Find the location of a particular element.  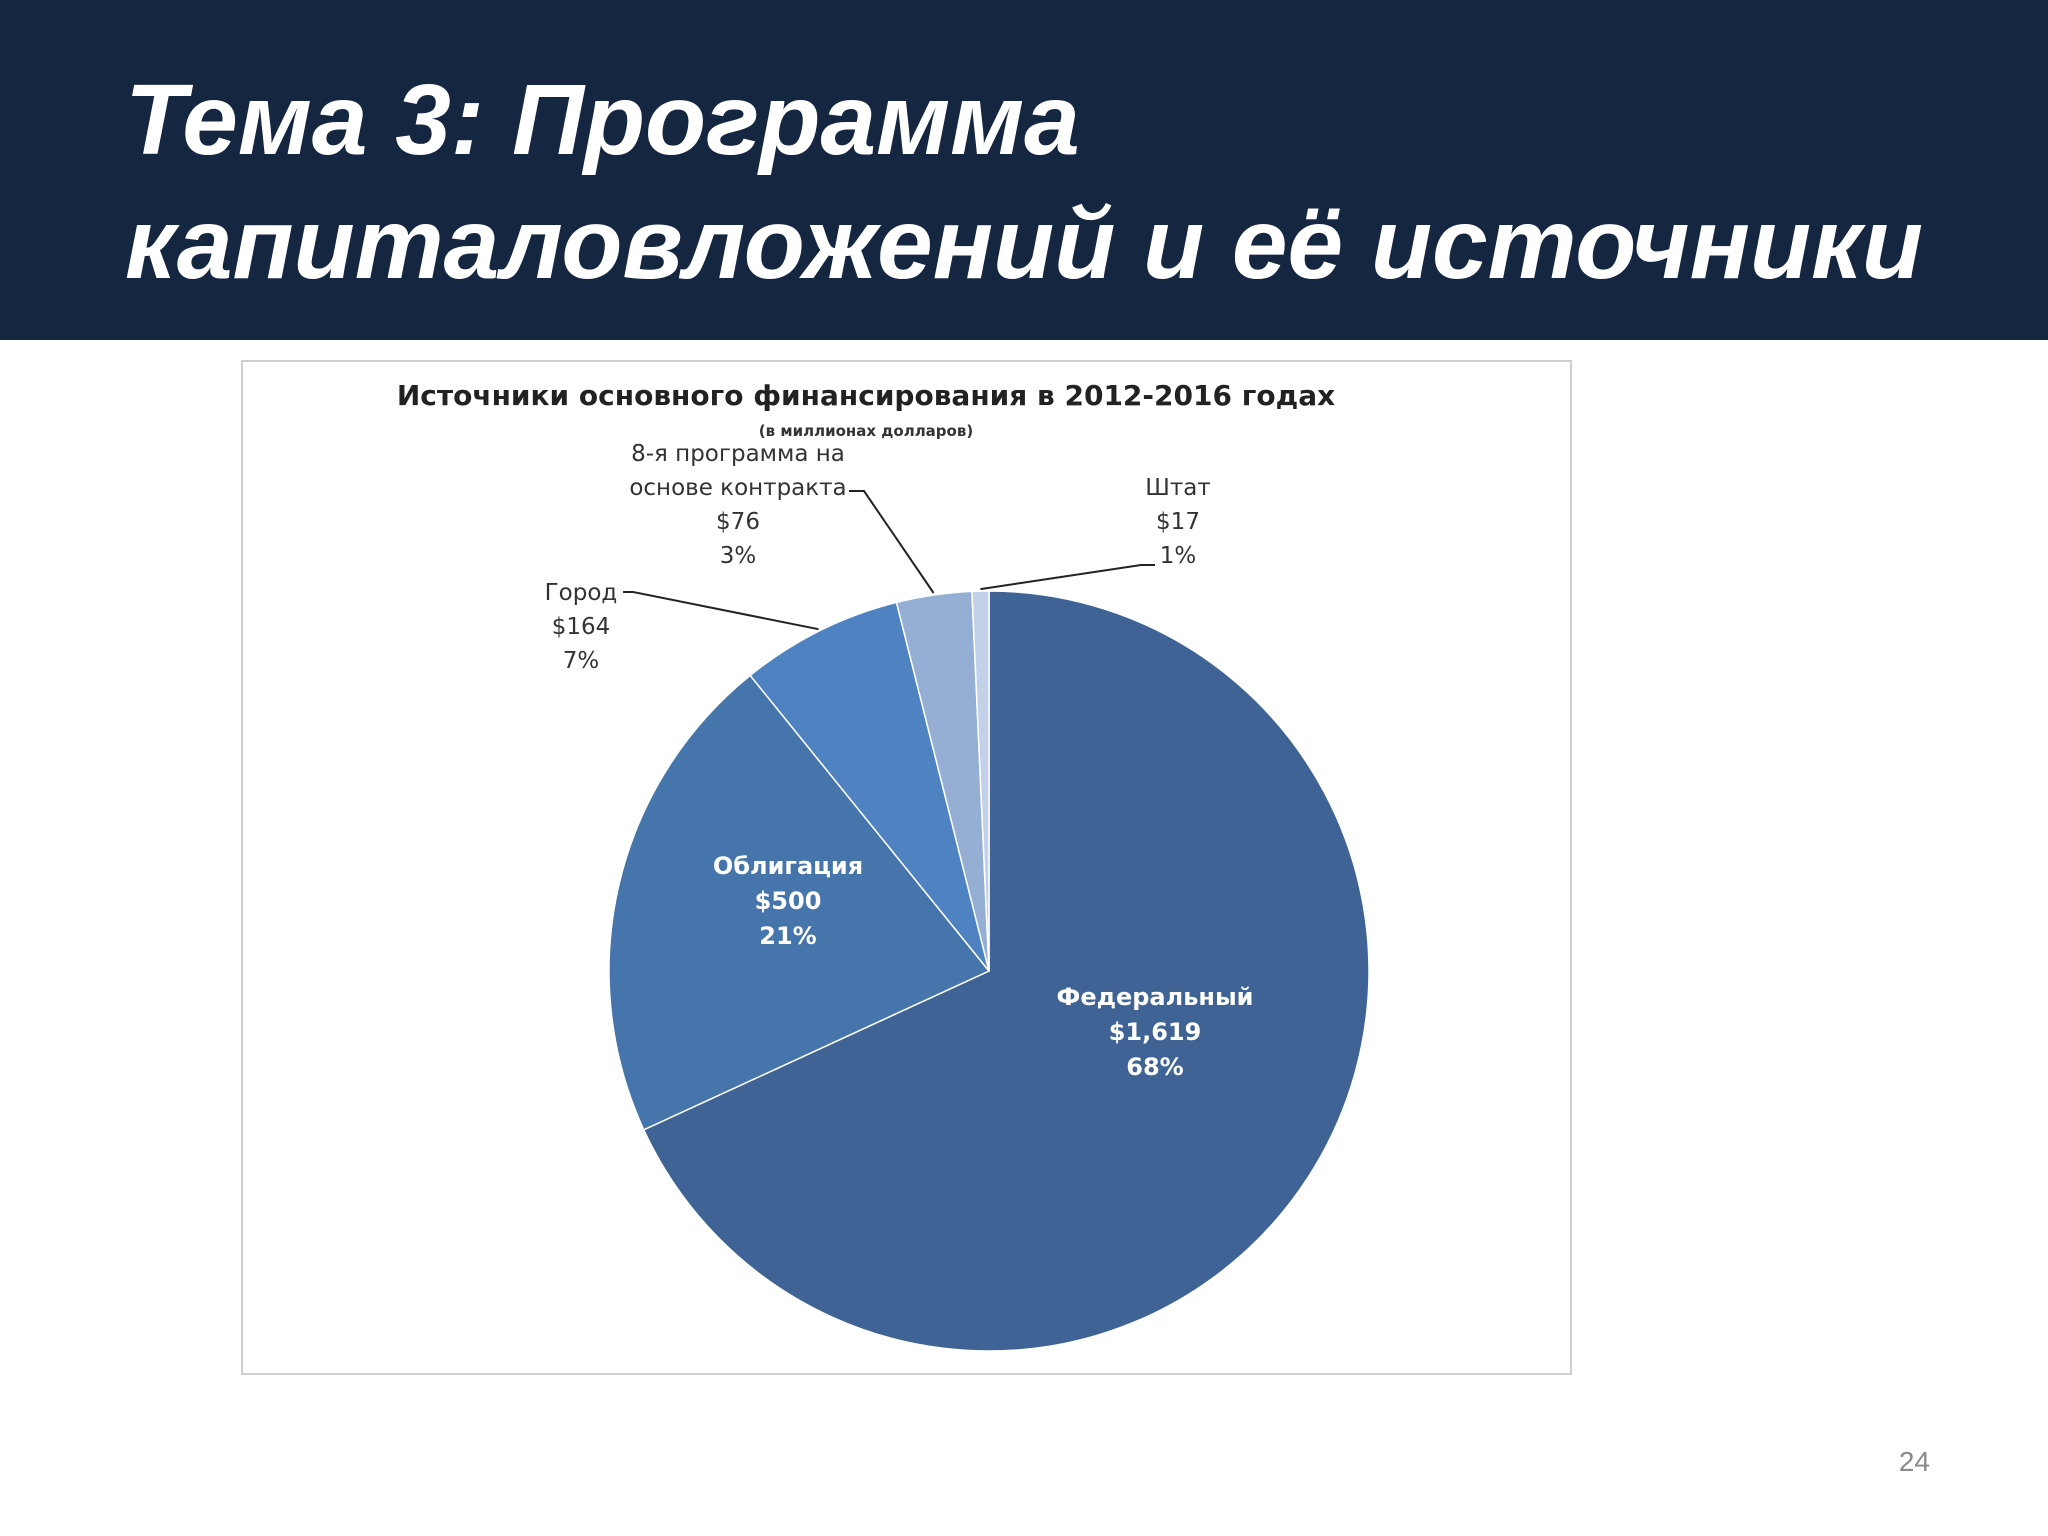

pie-slice-state is located at coordinates (980, 781).